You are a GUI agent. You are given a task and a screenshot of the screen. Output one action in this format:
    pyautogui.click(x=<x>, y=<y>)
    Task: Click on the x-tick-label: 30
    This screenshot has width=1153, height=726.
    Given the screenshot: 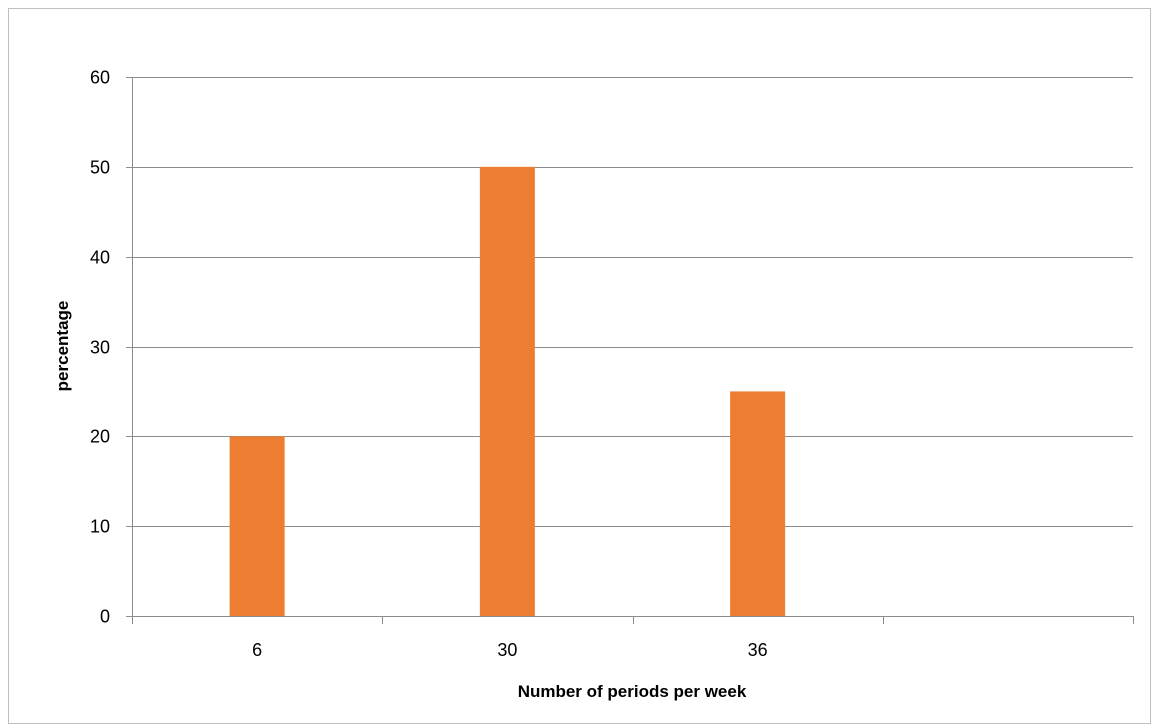 What is the action you would take?
    pyautogui.click(x=507, y=650)
    